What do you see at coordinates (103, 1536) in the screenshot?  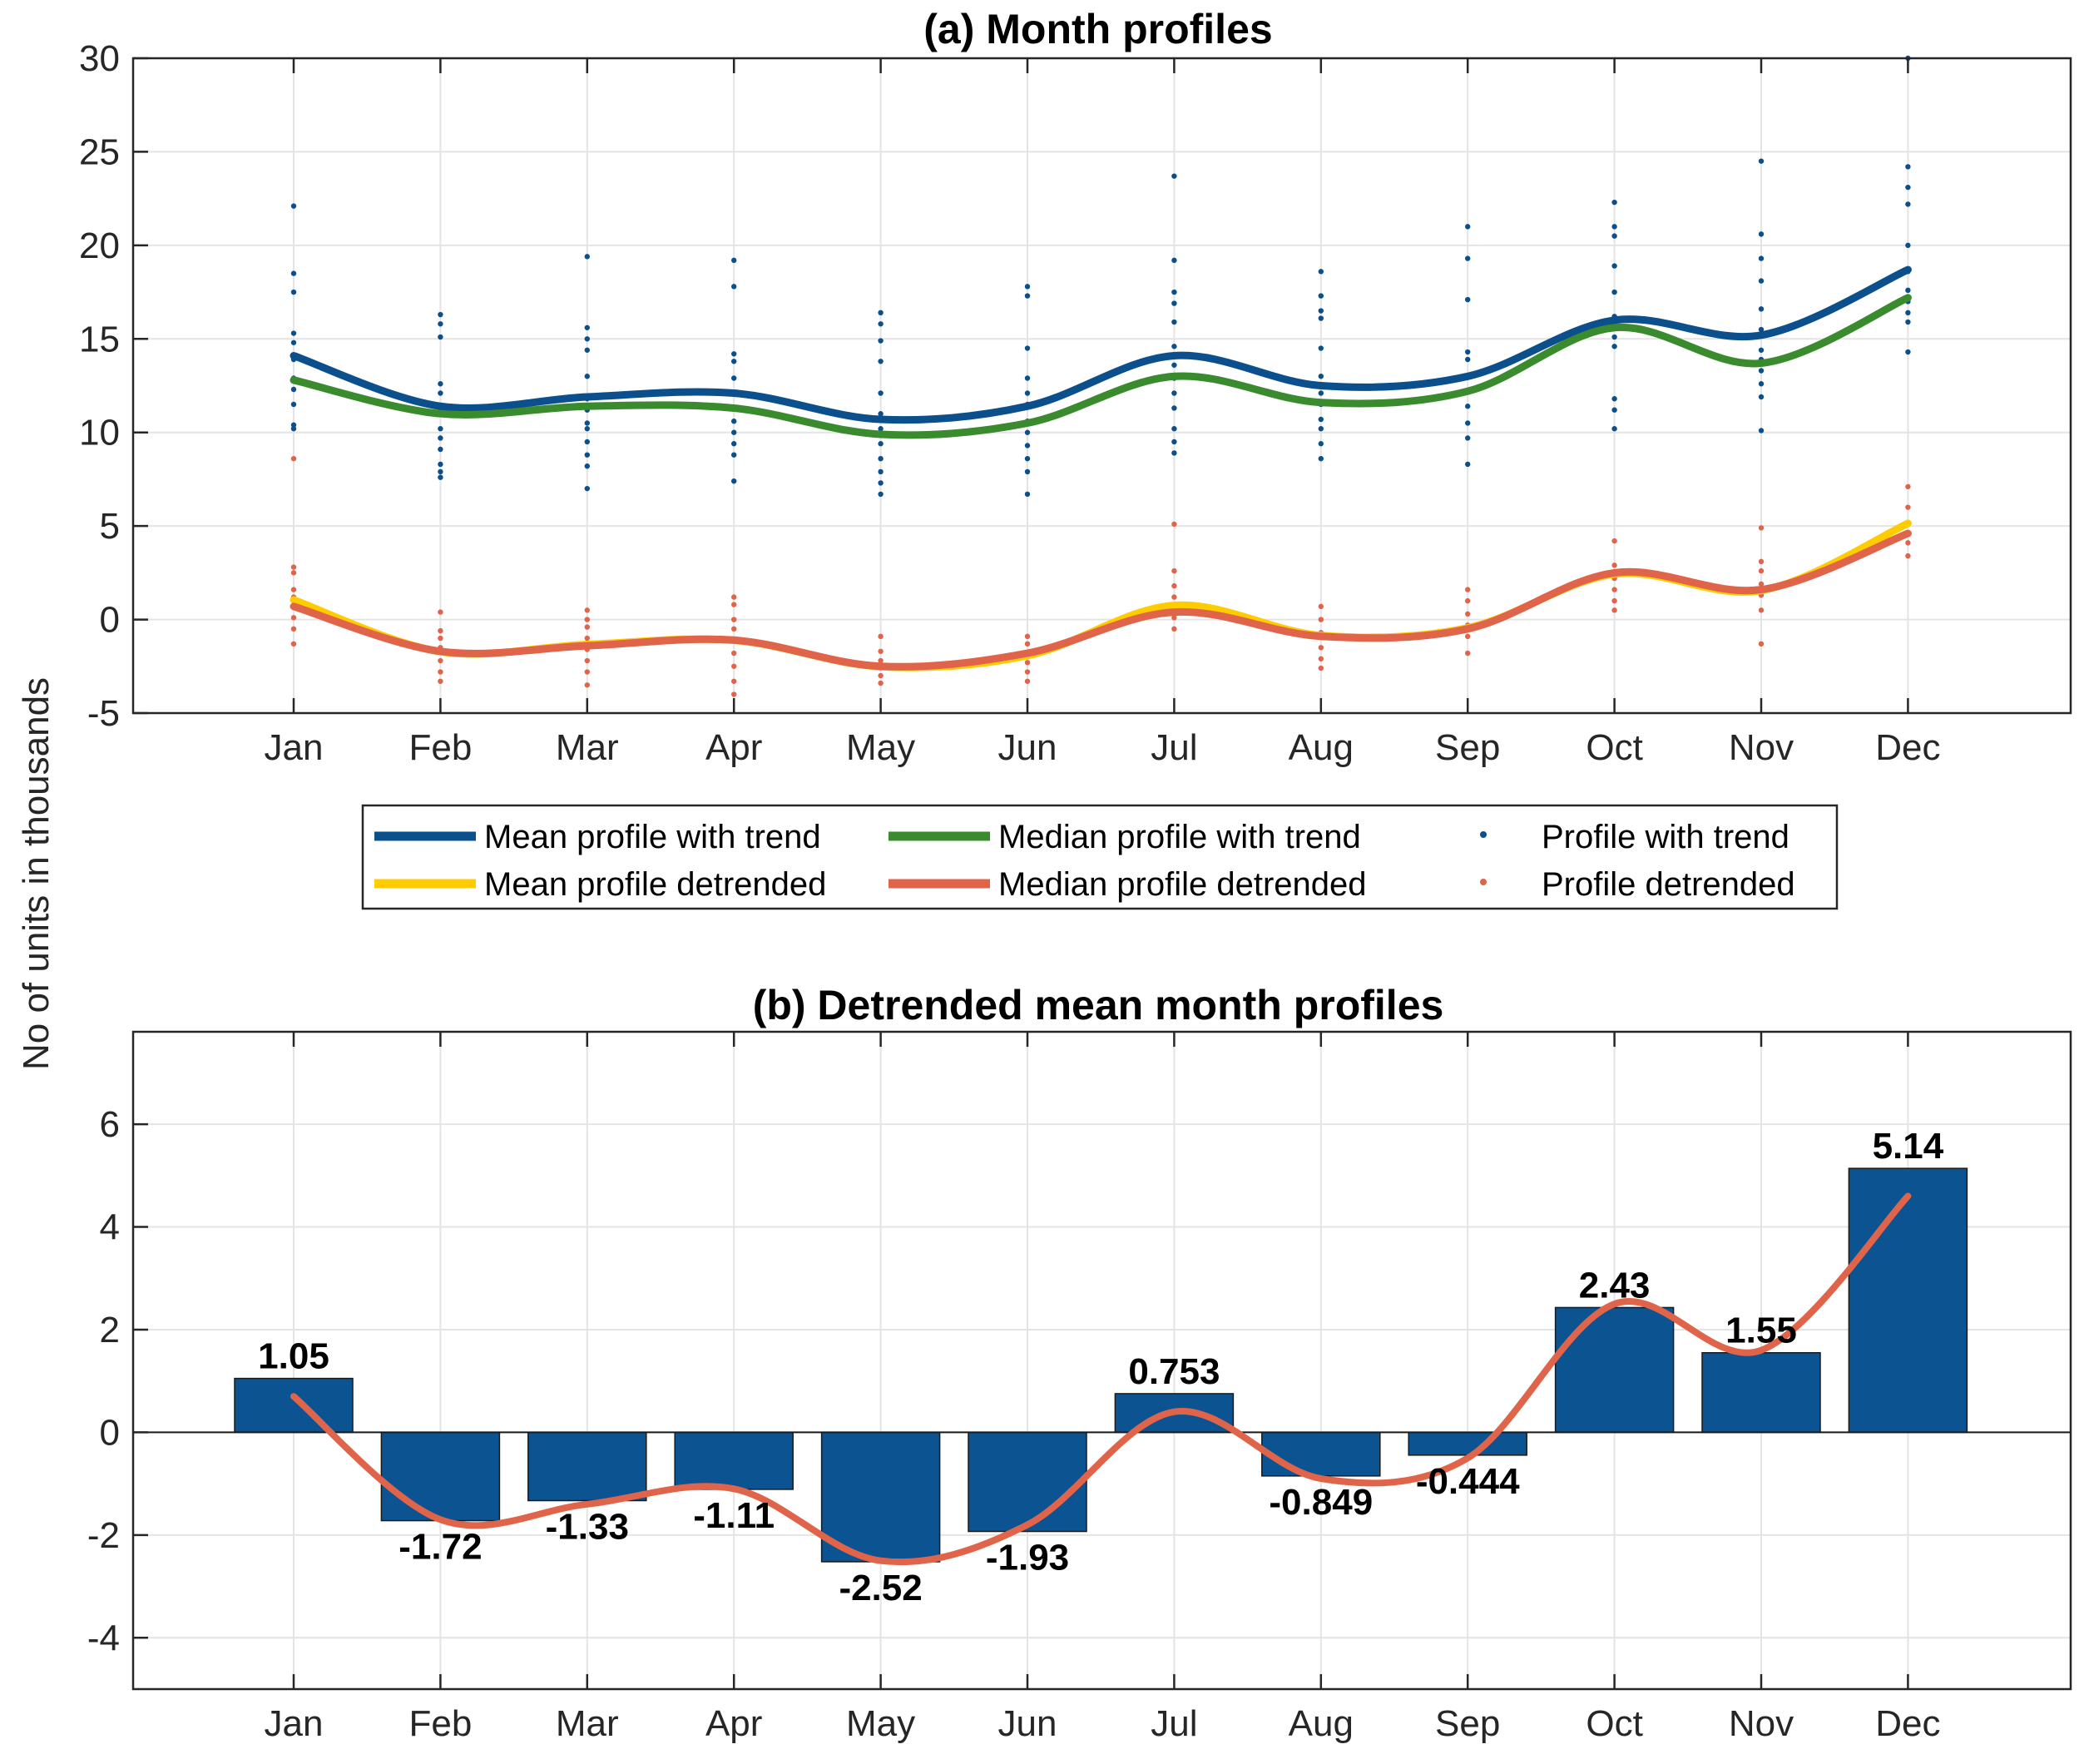 I see `panel-b-ytick-label: -2` at bounding box center [103, 1536].